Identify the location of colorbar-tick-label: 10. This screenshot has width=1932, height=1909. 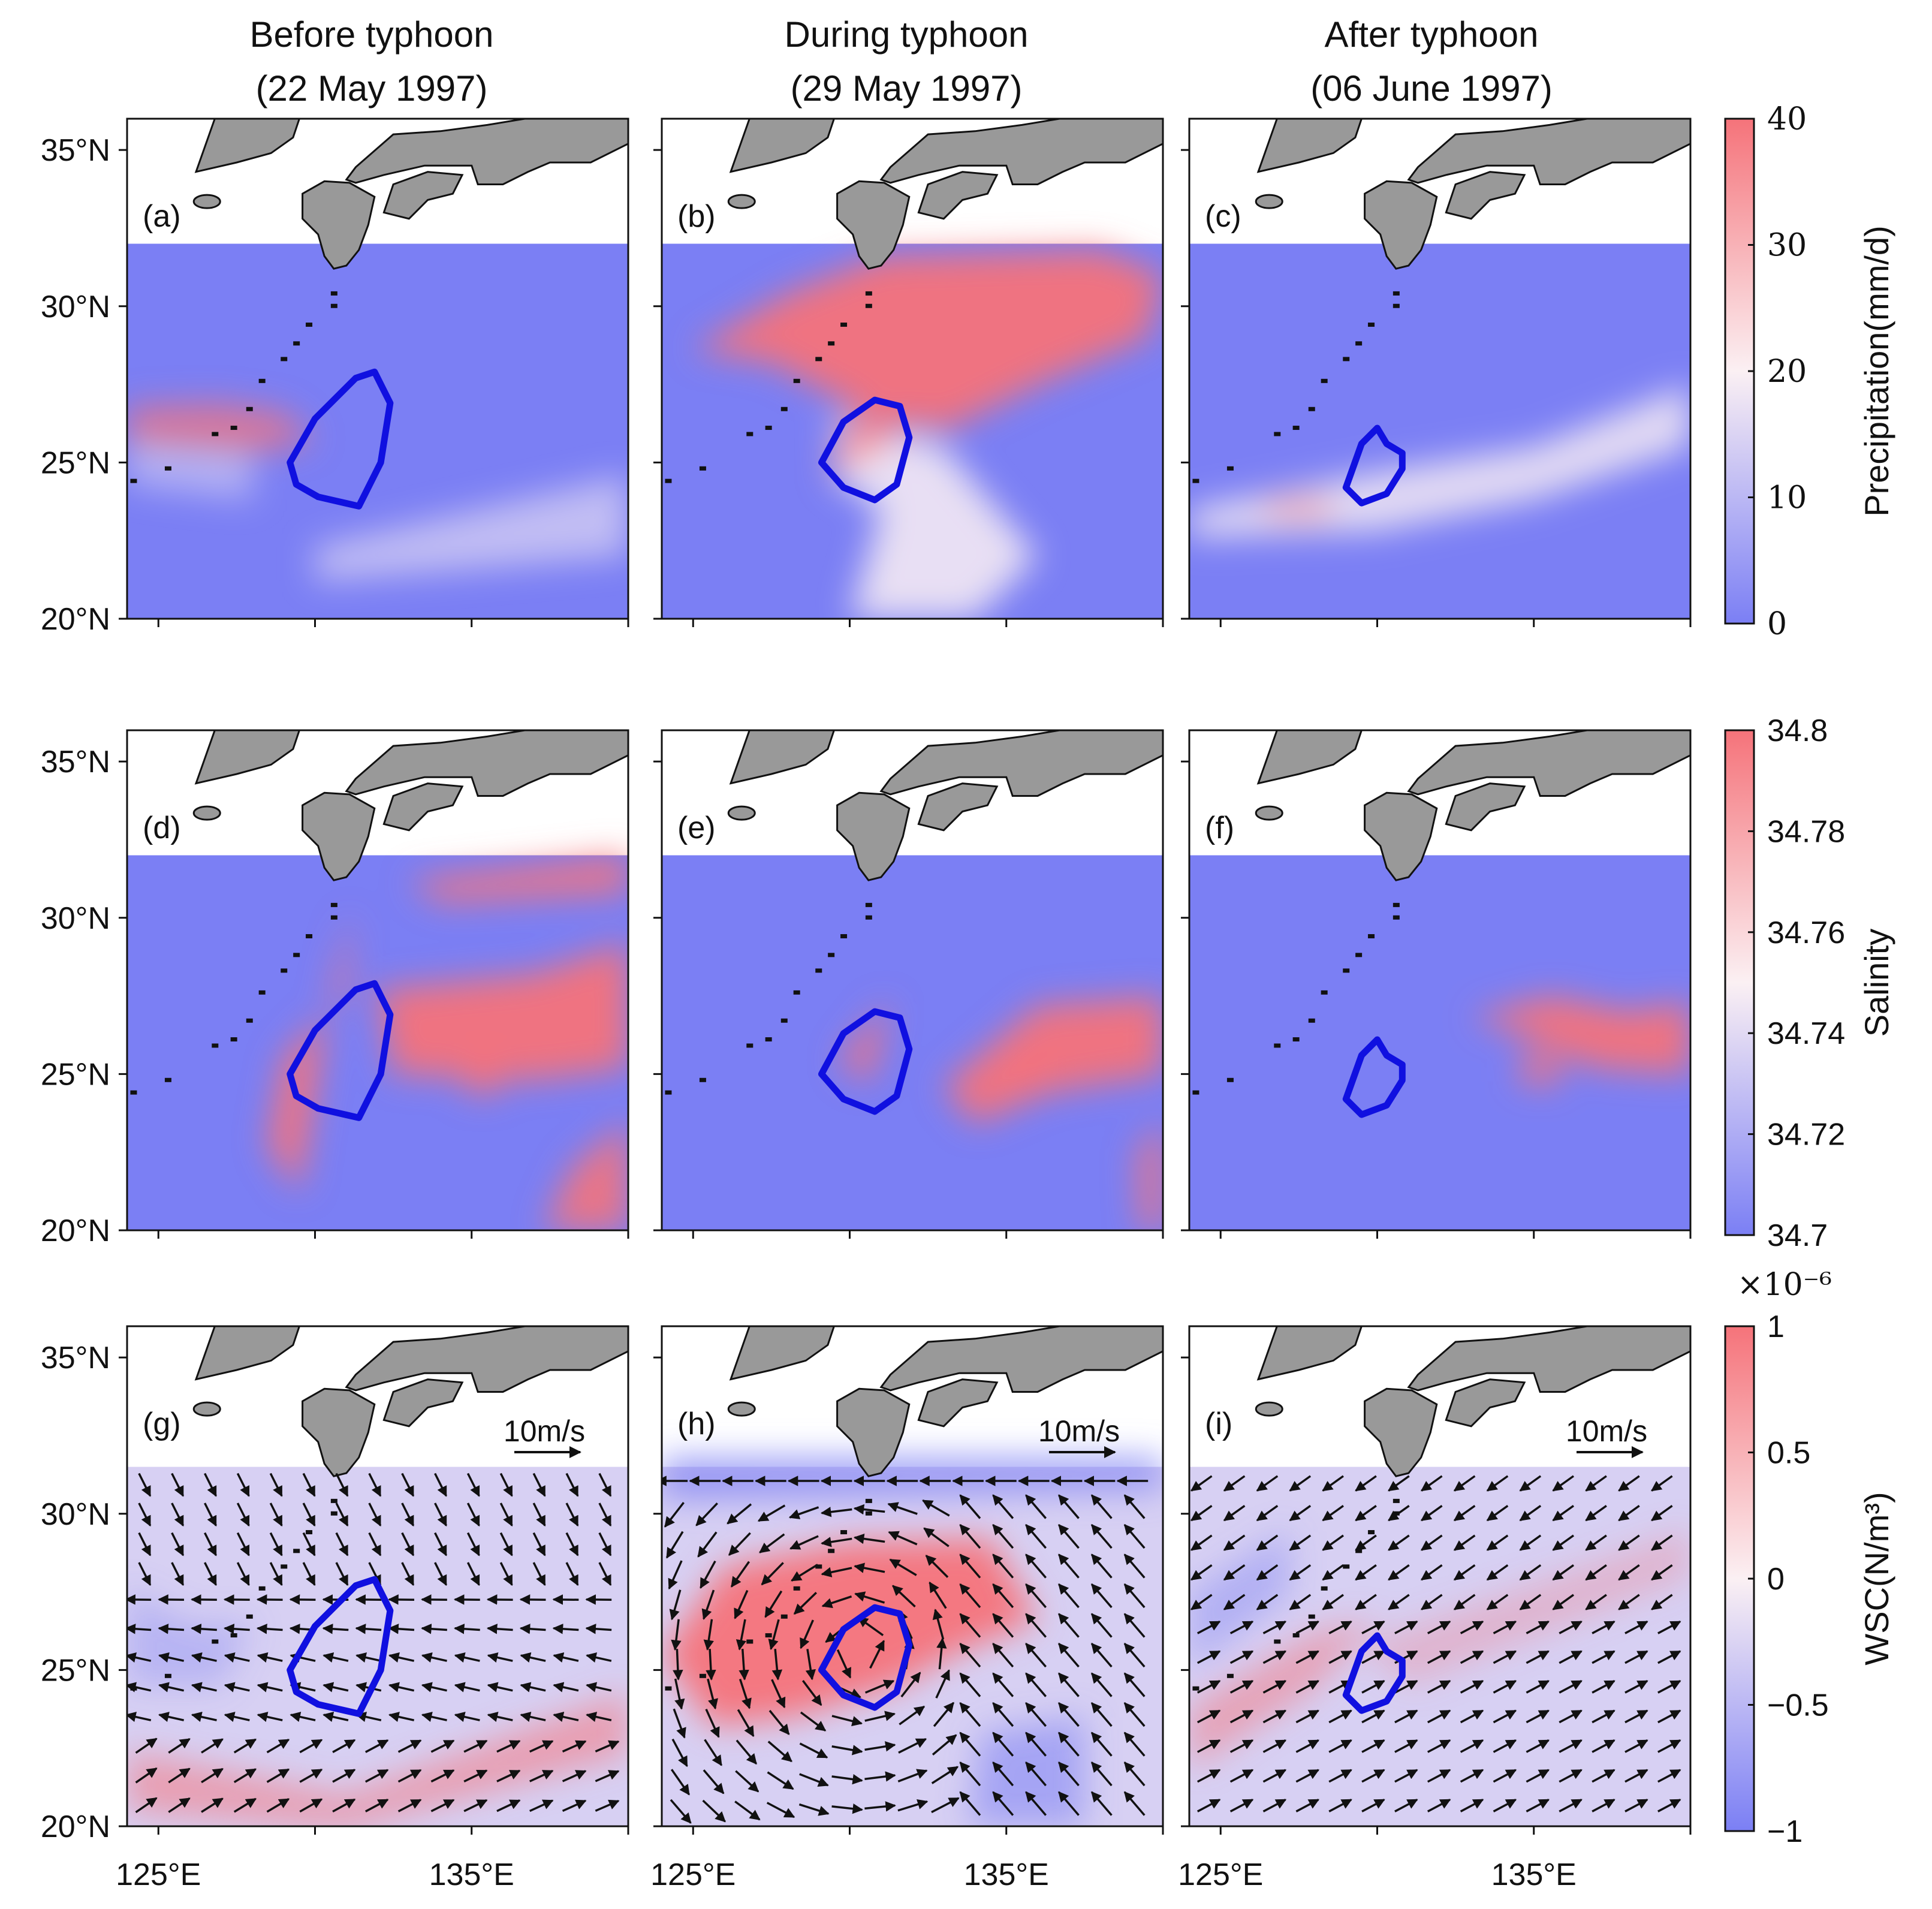
(1787, 498).